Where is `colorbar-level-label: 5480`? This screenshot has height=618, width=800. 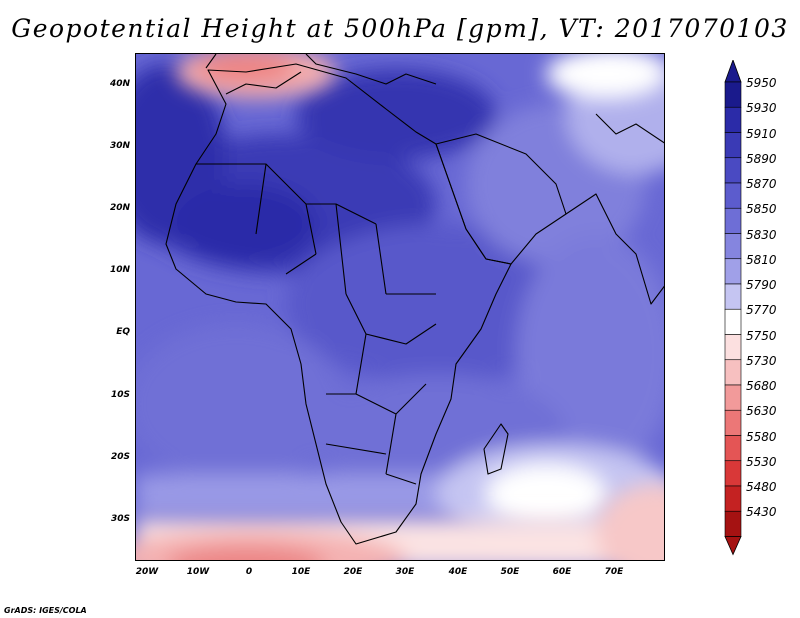
colorbar-level-label: 5480 is located at coordinates (761, 487).